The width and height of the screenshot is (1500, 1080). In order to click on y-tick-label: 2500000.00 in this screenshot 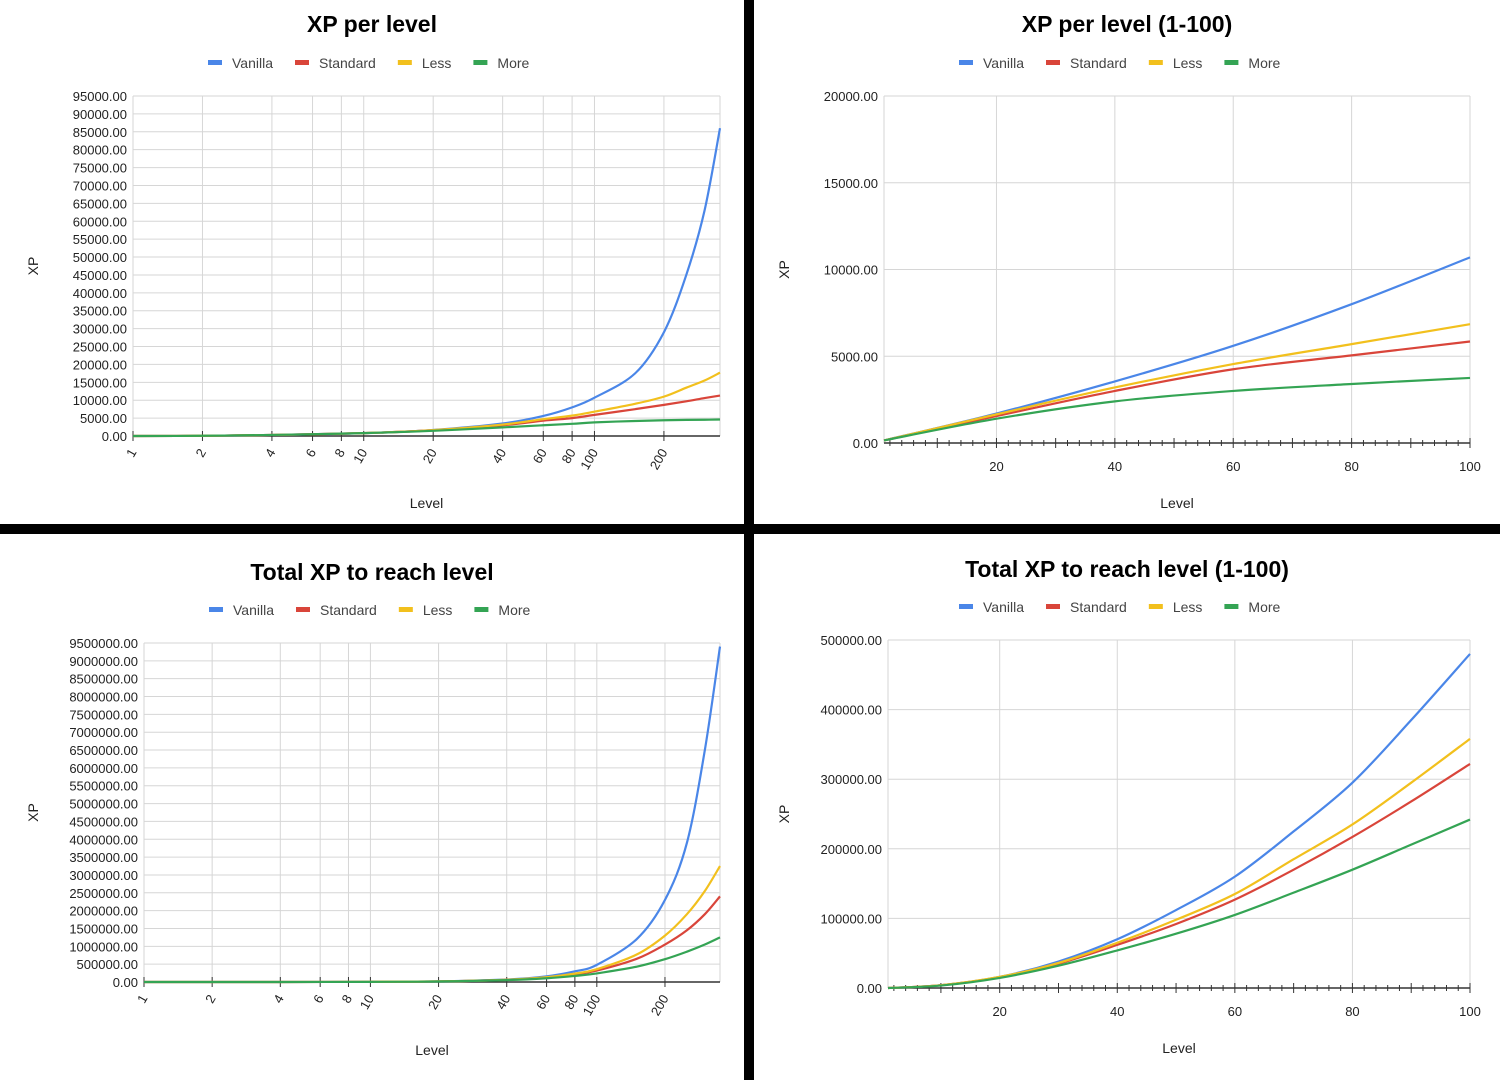, I will do `click(103, 893)`.